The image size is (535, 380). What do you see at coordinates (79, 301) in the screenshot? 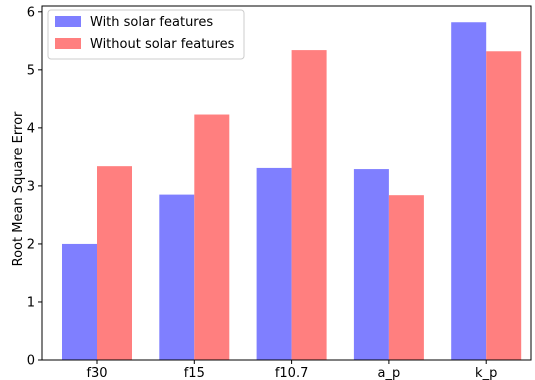
I see `bar-with-f30` at bounding box center [79, 301].